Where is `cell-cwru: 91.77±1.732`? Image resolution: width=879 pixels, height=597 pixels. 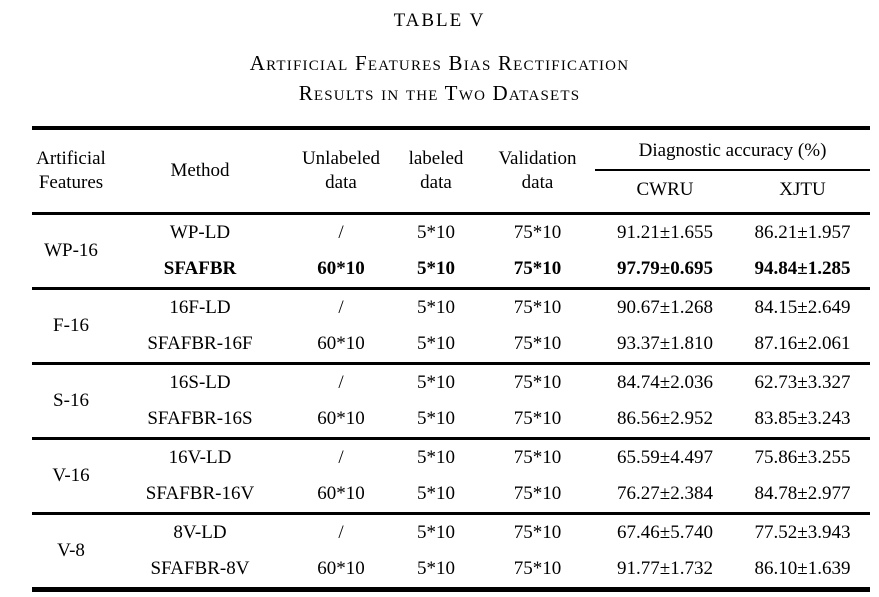 cell-cwru: 91.77±1.732 is located at coordinates (665, 568).